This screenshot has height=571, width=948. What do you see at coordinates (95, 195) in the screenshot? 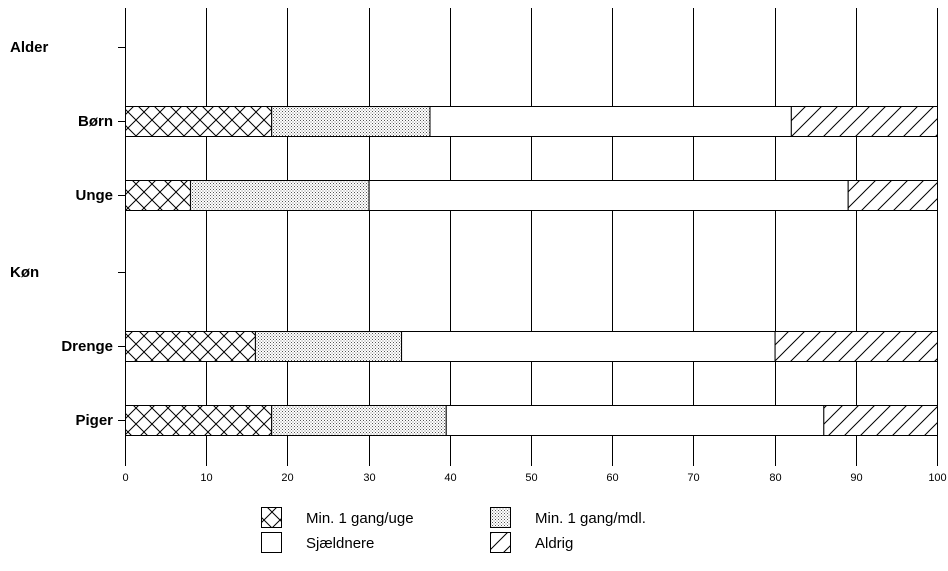
I see `category-label: Unge` at bounding box center [95, 195].